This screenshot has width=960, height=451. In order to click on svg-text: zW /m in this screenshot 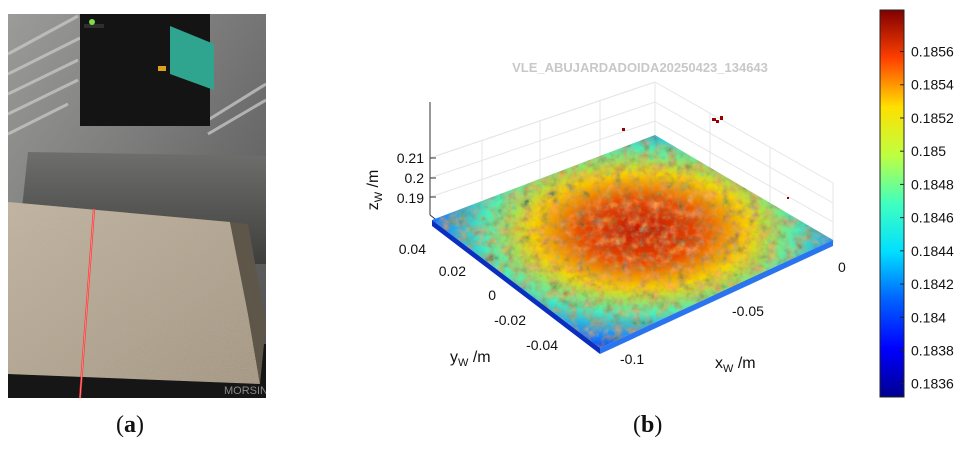, I will do `click(375, 190)`.